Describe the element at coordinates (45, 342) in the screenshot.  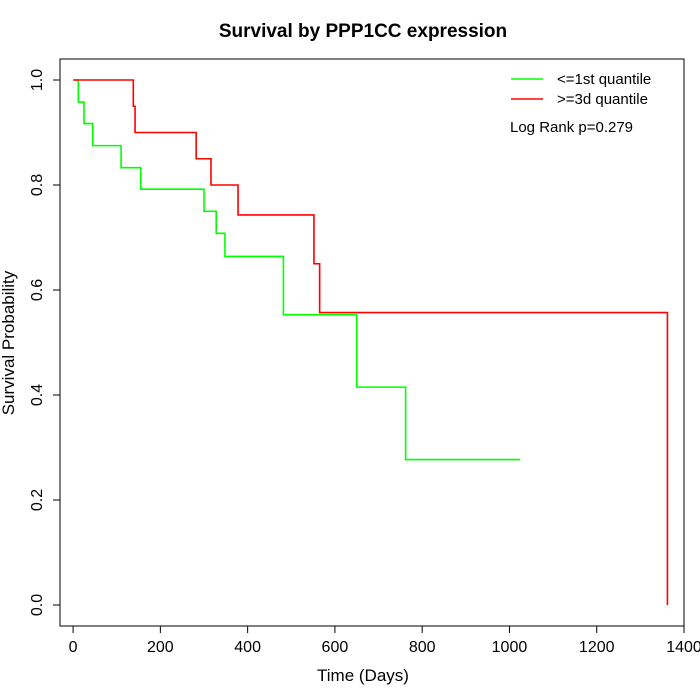
I see `y-axis: 0.0 0.2 0.4 0.6 0.8 1.0` at that location.